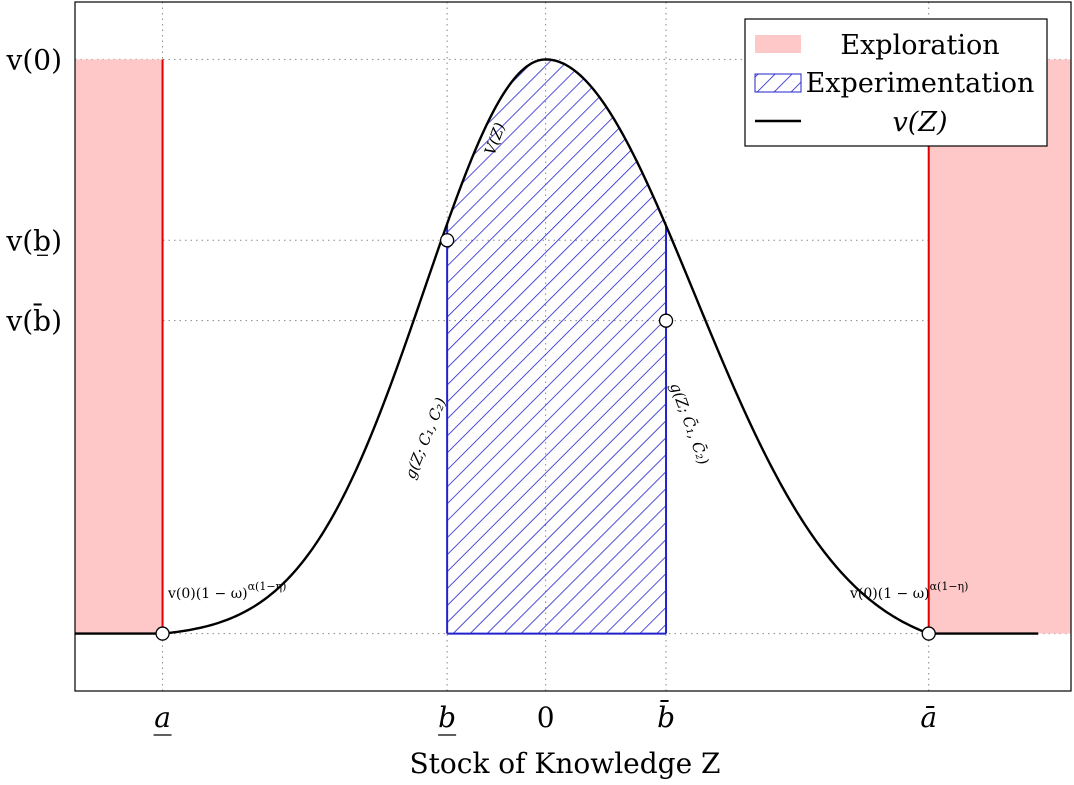 This screenshot has height=785, width=1074. I want to click on right-region-annotation: v(0)(1 − ω)α(1−η), so click(908, 591).